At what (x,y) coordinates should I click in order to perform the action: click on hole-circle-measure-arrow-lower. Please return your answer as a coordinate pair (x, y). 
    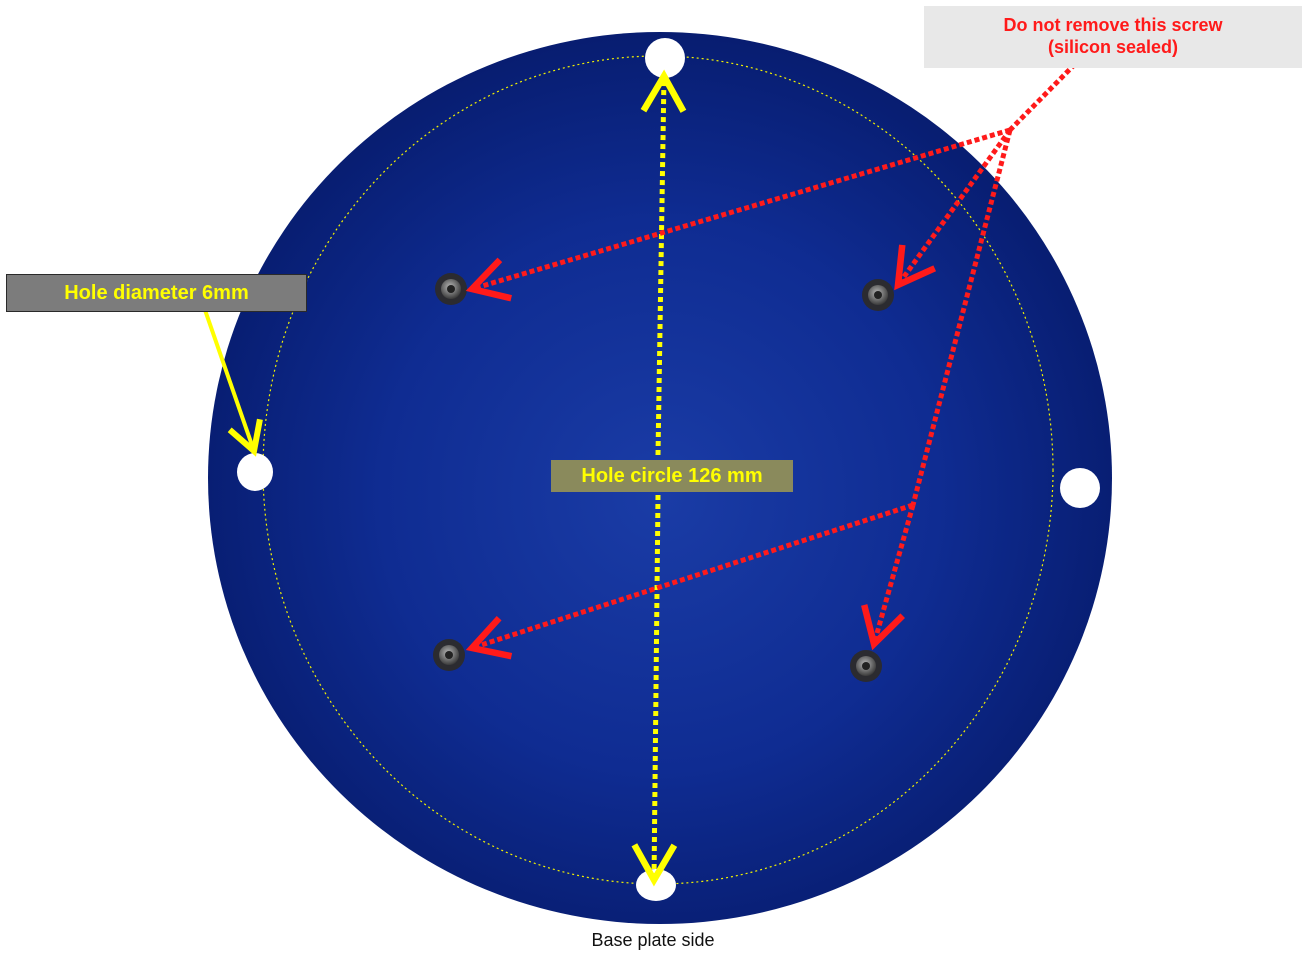
    Looking at the image, I should click on (654, 690).